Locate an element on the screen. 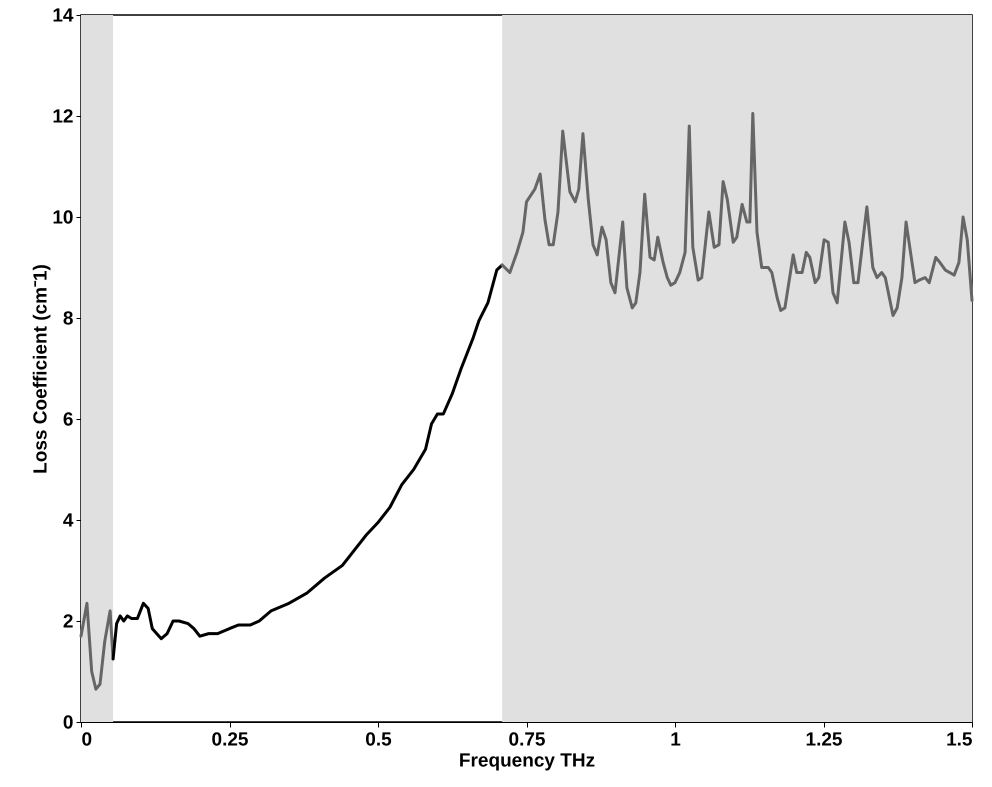 This screenshot has width=992, height=787. y-tick-label: 14 is located at coordinates (63, 16).